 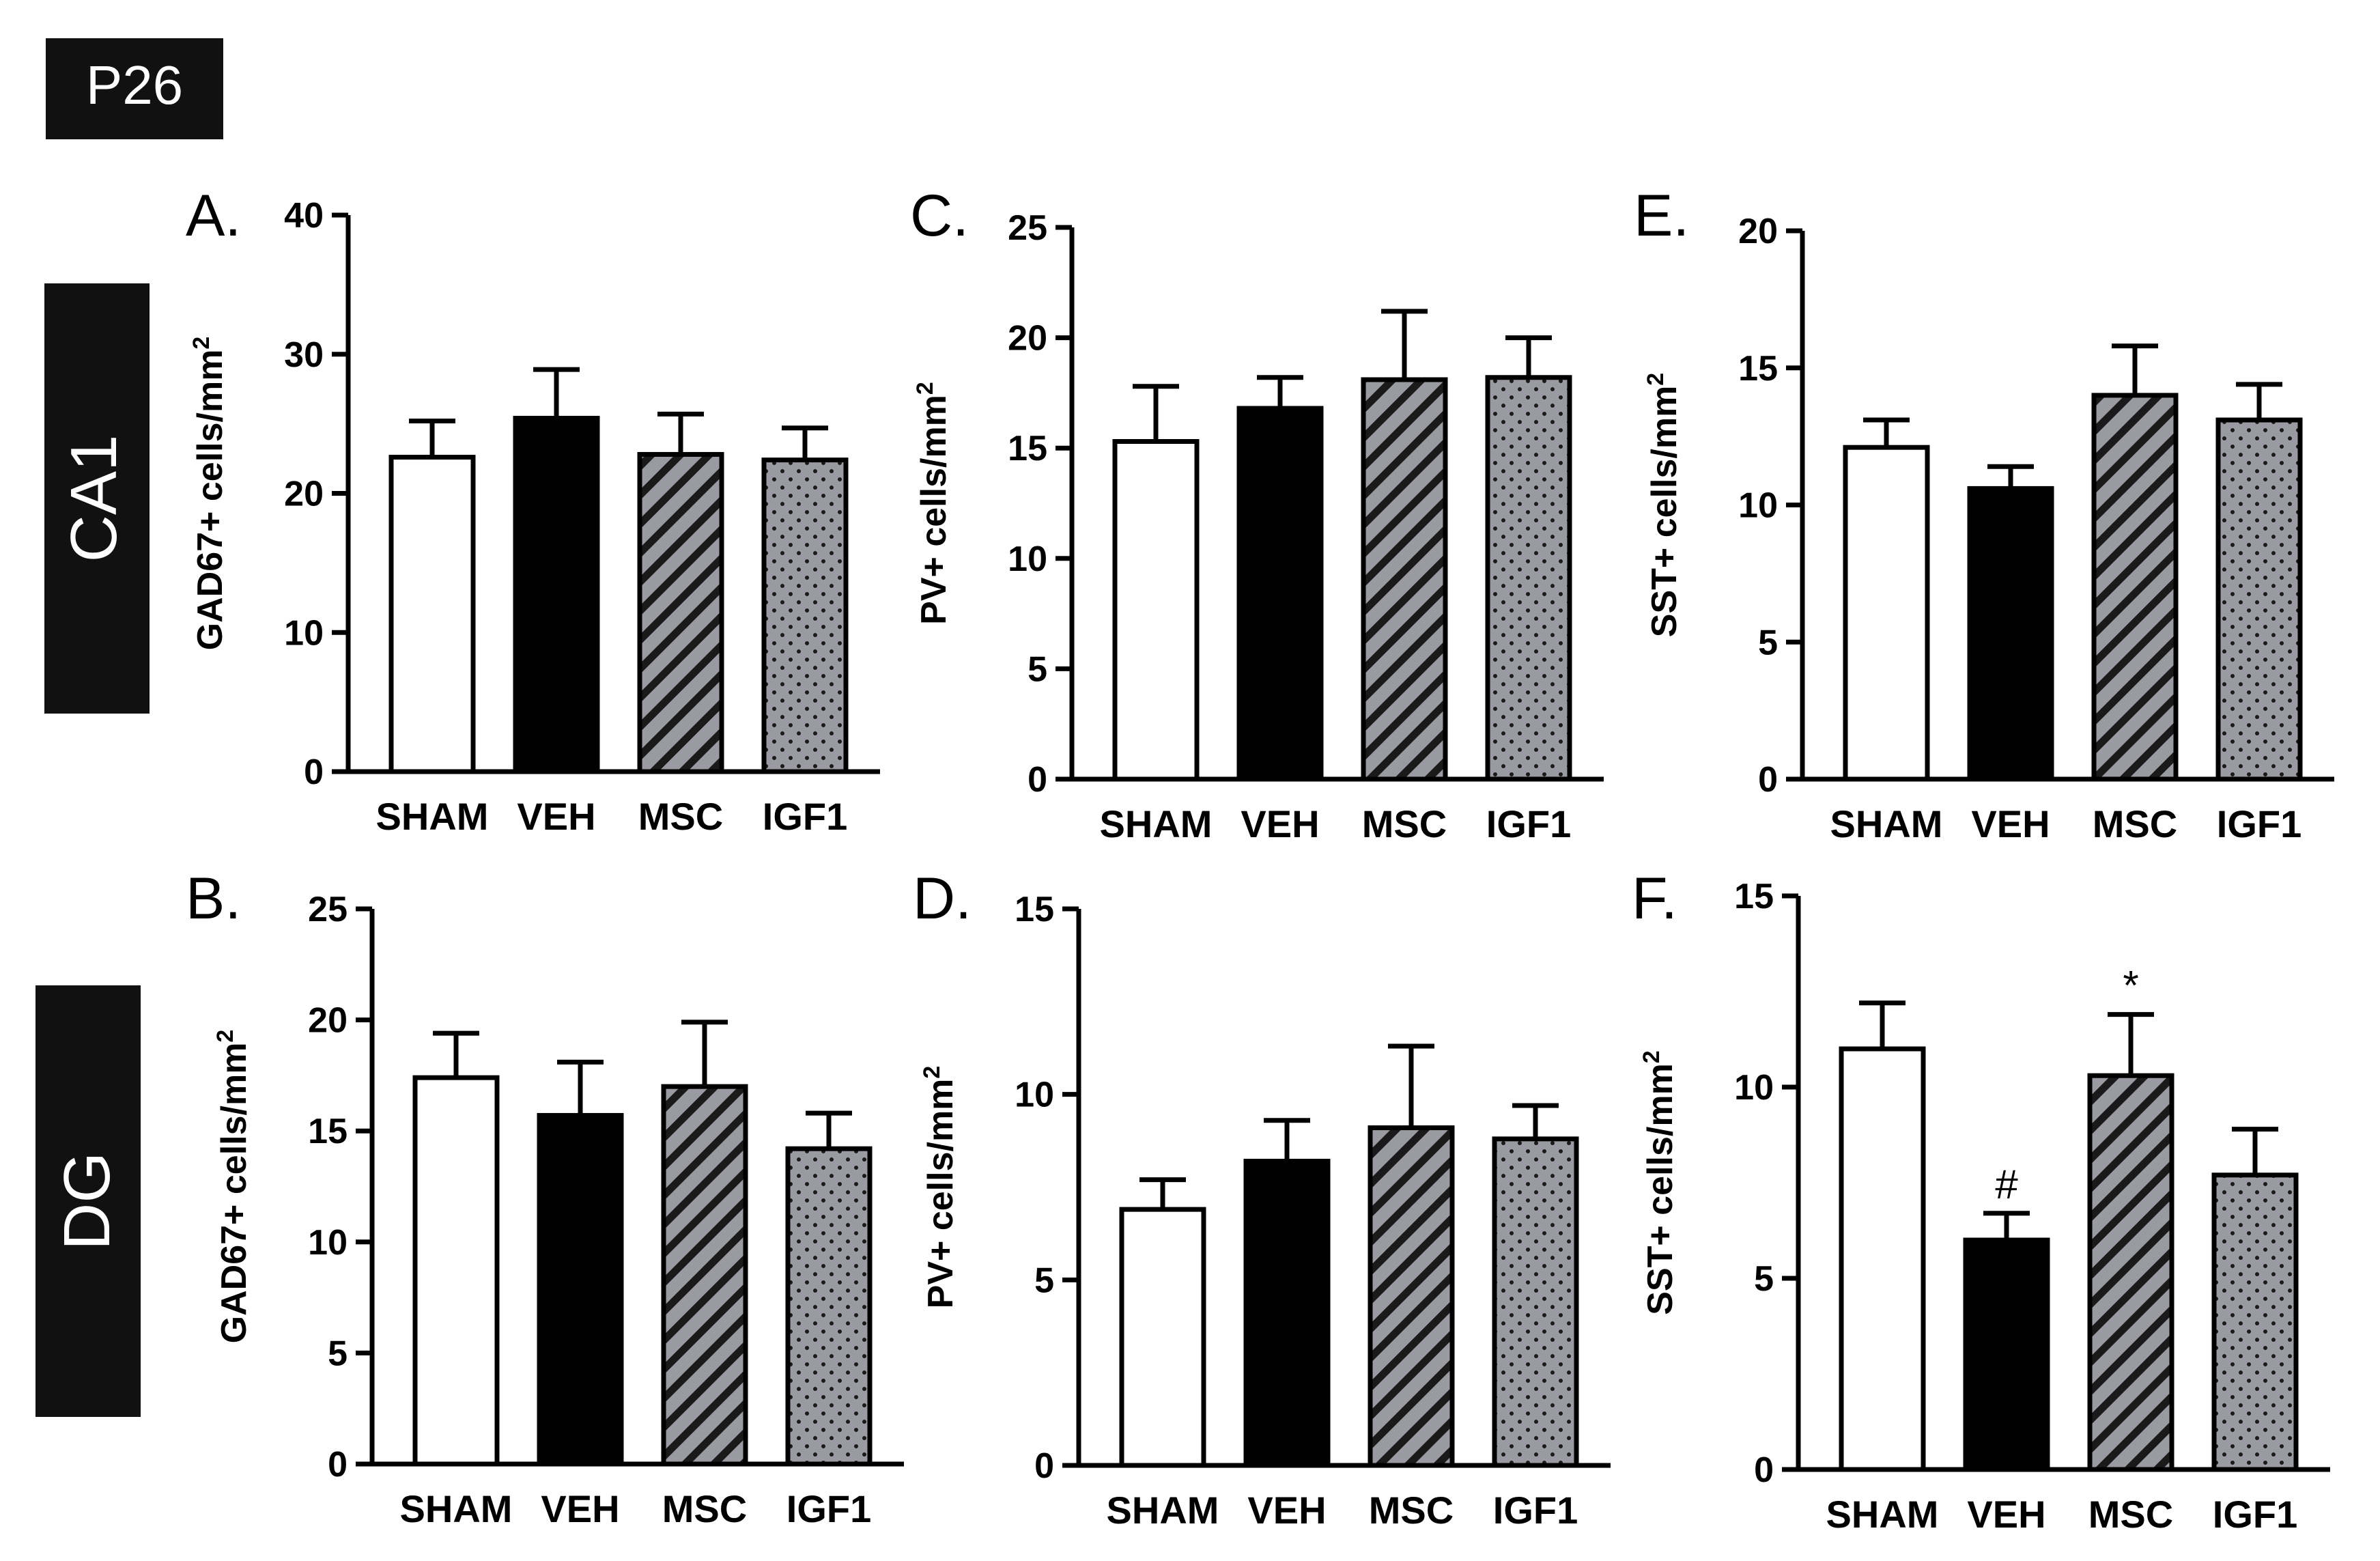 I want to click on y-tick-label: 40, so click(x=304, y=216).